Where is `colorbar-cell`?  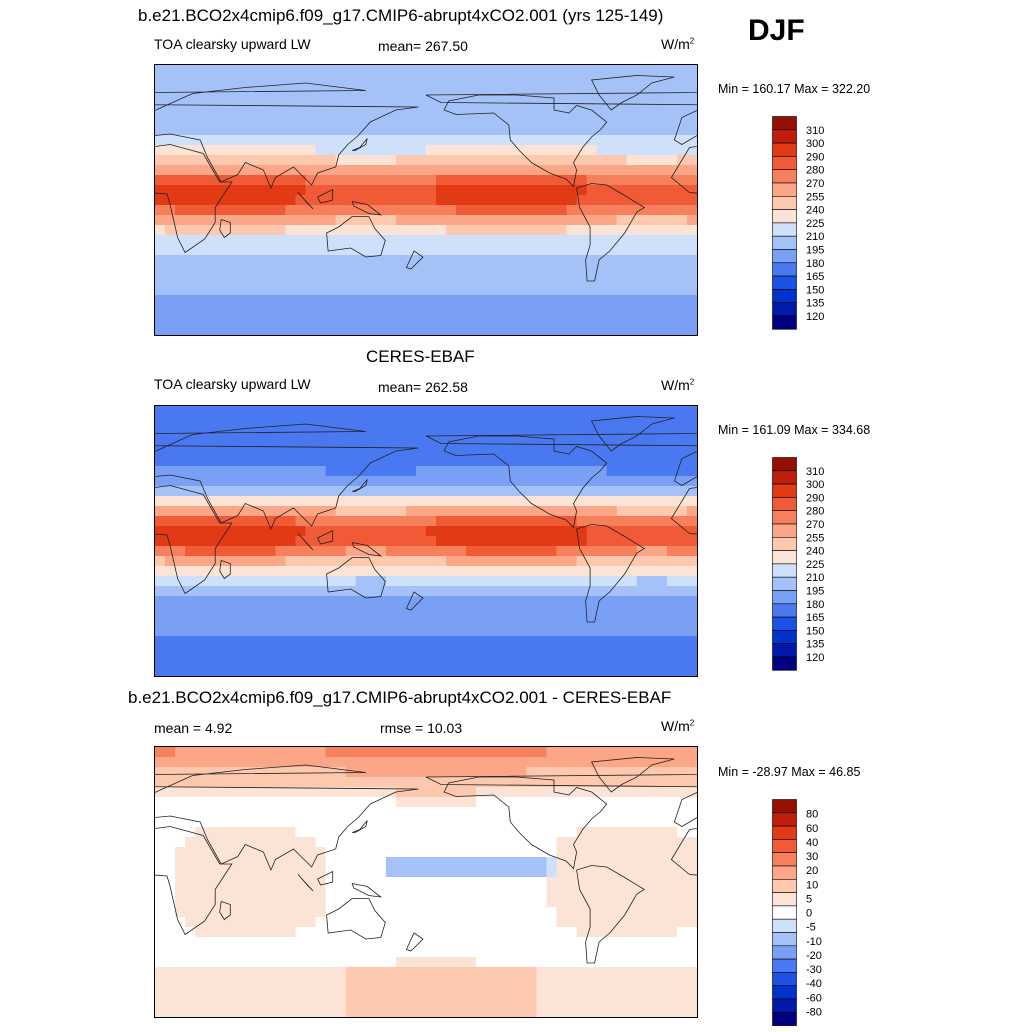
colorbar-cell is located at coordinates (784, 872).